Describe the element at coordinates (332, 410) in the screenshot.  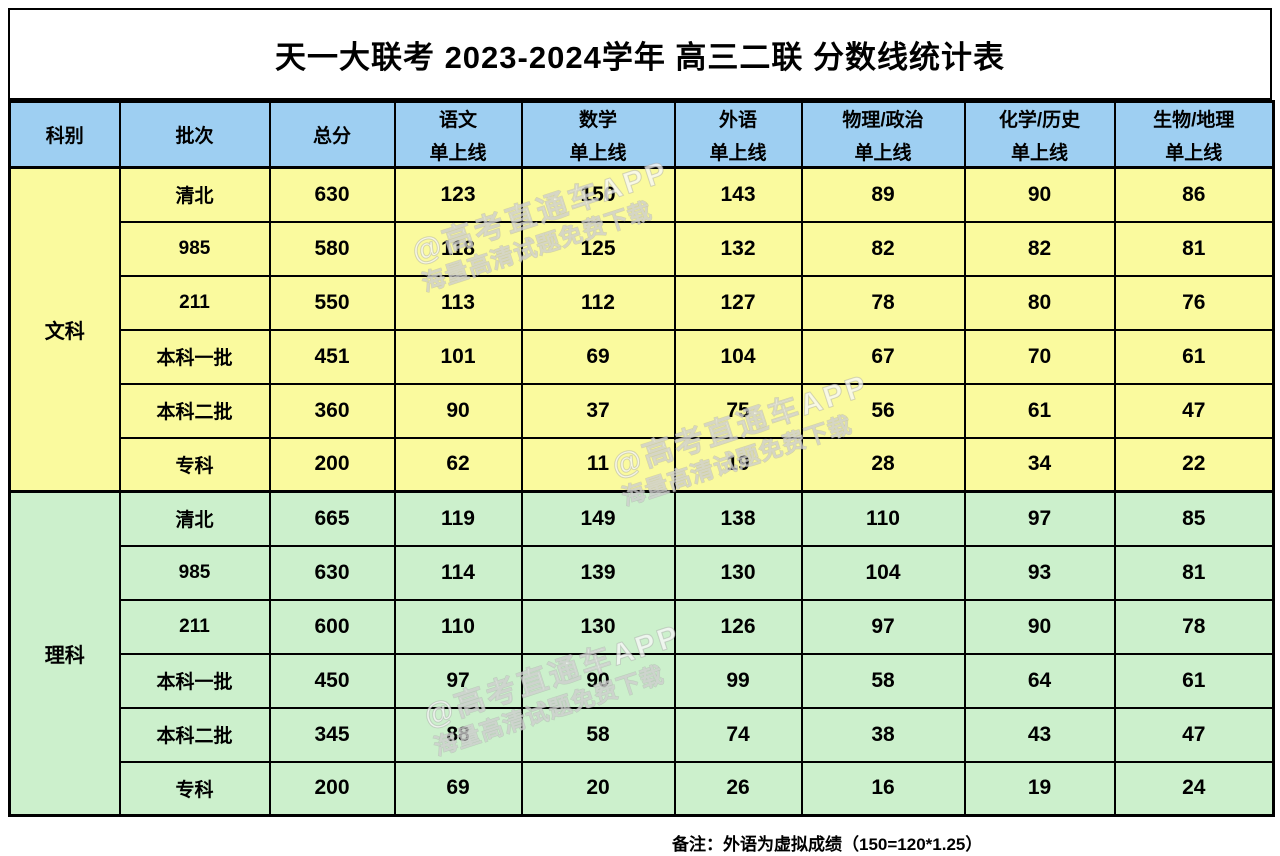
I see `score-cell: 360` at that location.